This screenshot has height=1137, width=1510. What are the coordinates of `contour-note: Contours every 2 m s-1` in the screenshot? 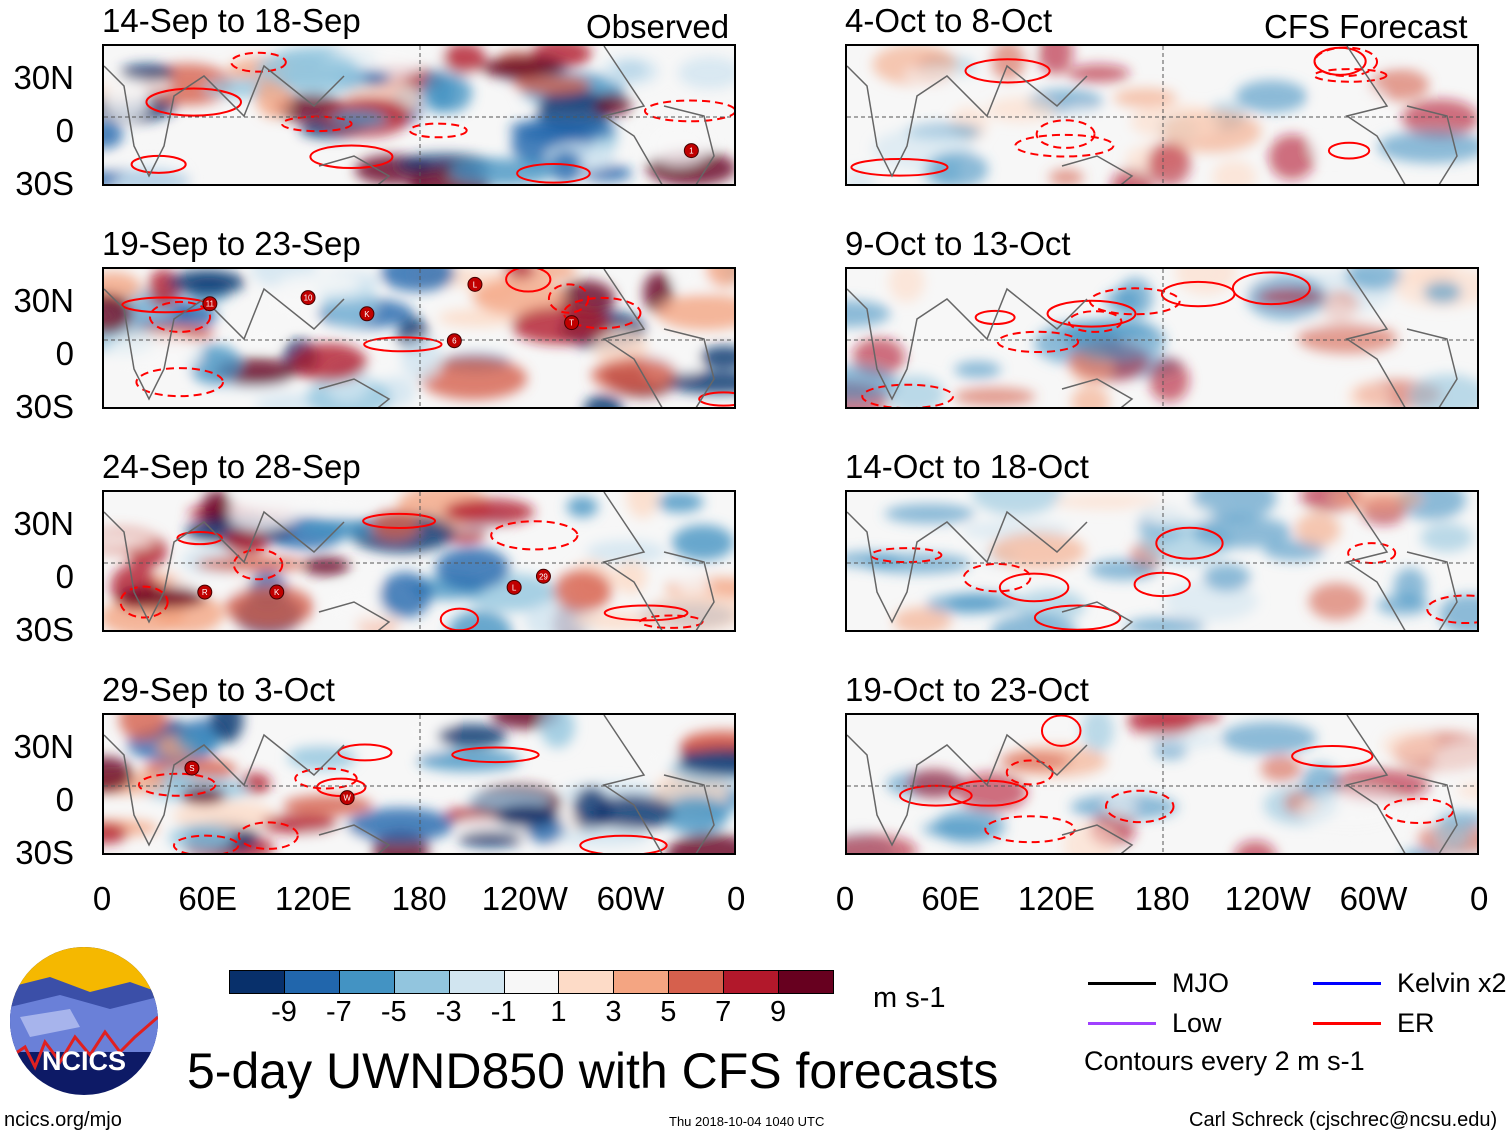 It's located at (1224, 1061).